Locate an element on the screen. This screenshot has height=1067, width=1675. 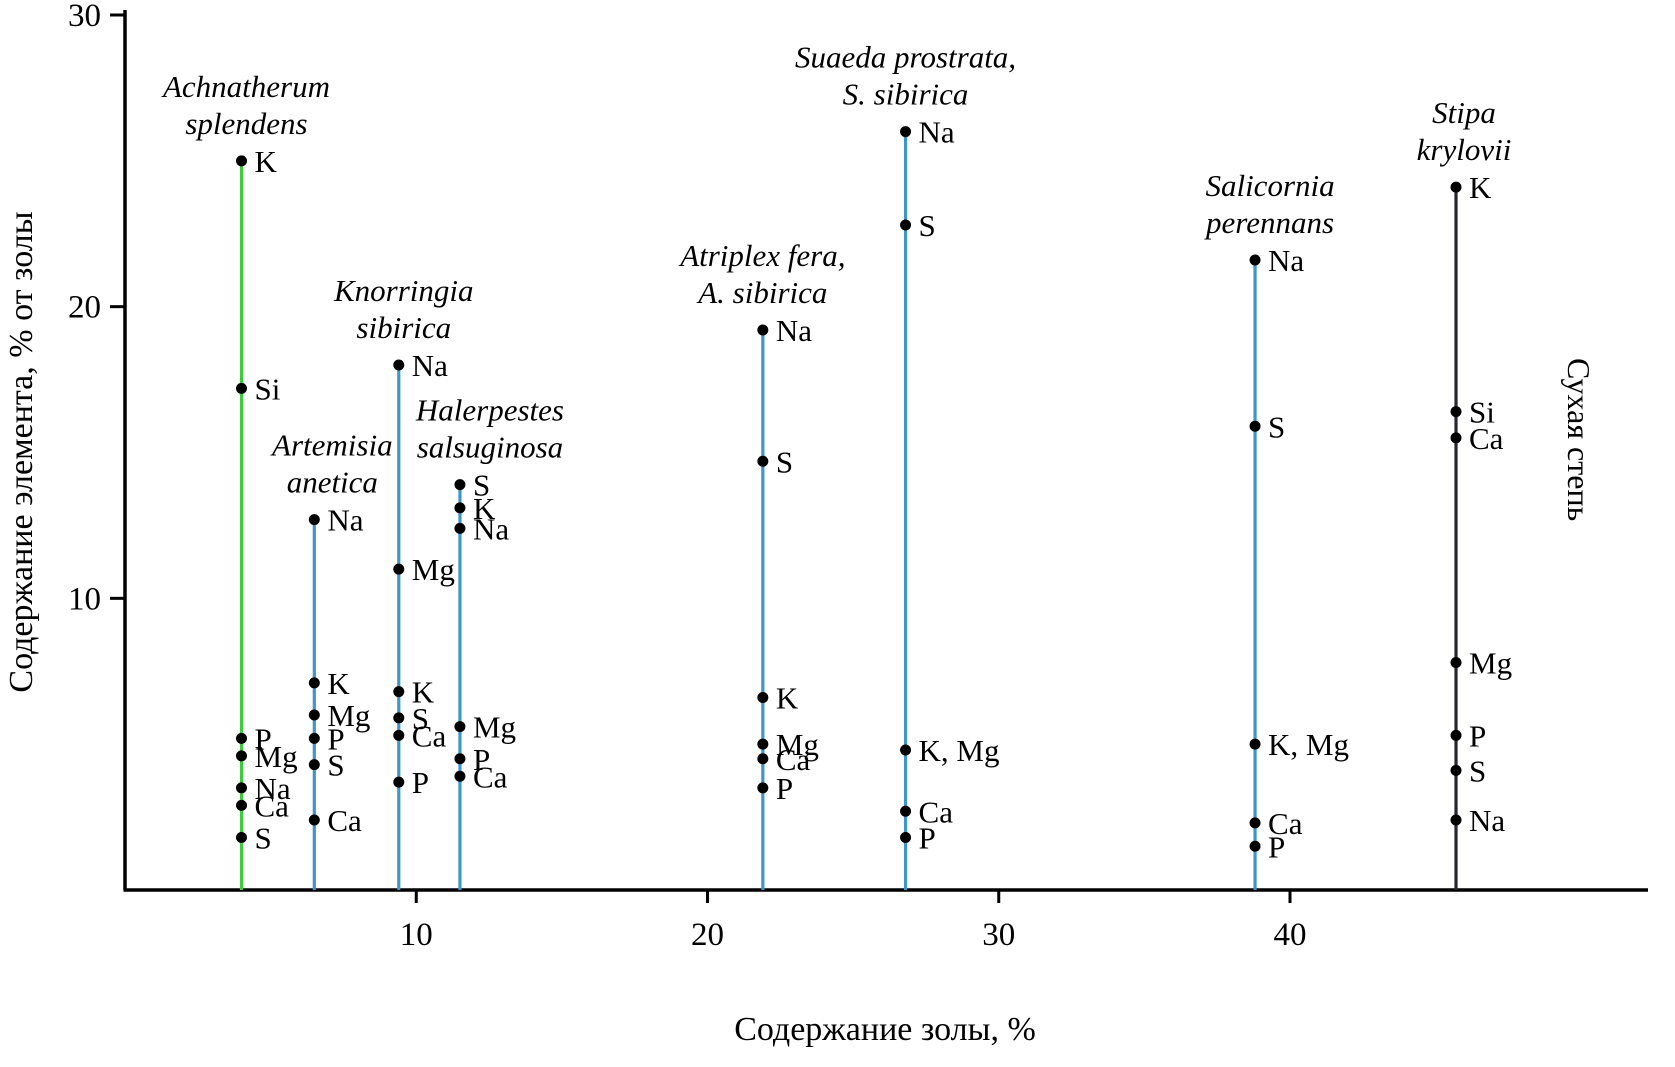
species-name: perennans is located at coordinates (1269, 222).